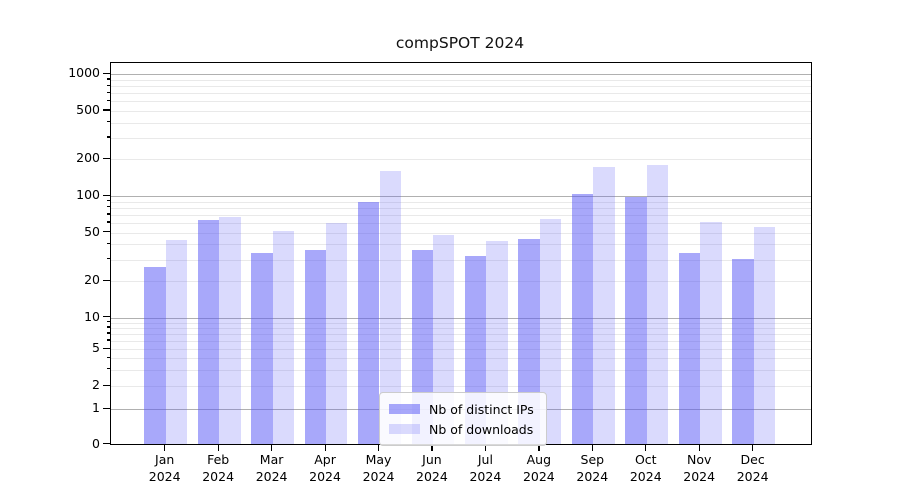 This screenshot has height=500, width=900. I want to click on x-axis-tick-label: Aug 2024, so click(539, 468).